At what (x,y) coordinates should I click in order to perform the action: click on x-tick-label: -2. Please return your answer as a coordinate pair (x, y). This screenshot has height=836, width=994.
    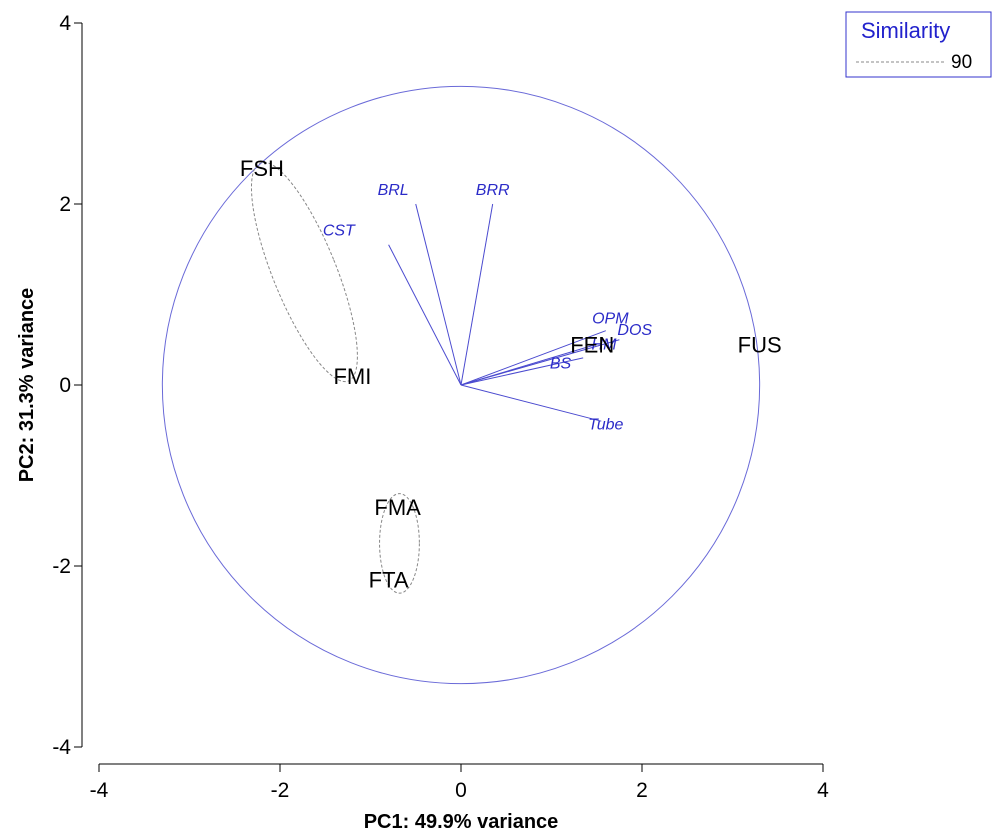
    Looking at the image, I should click on (280, 790).